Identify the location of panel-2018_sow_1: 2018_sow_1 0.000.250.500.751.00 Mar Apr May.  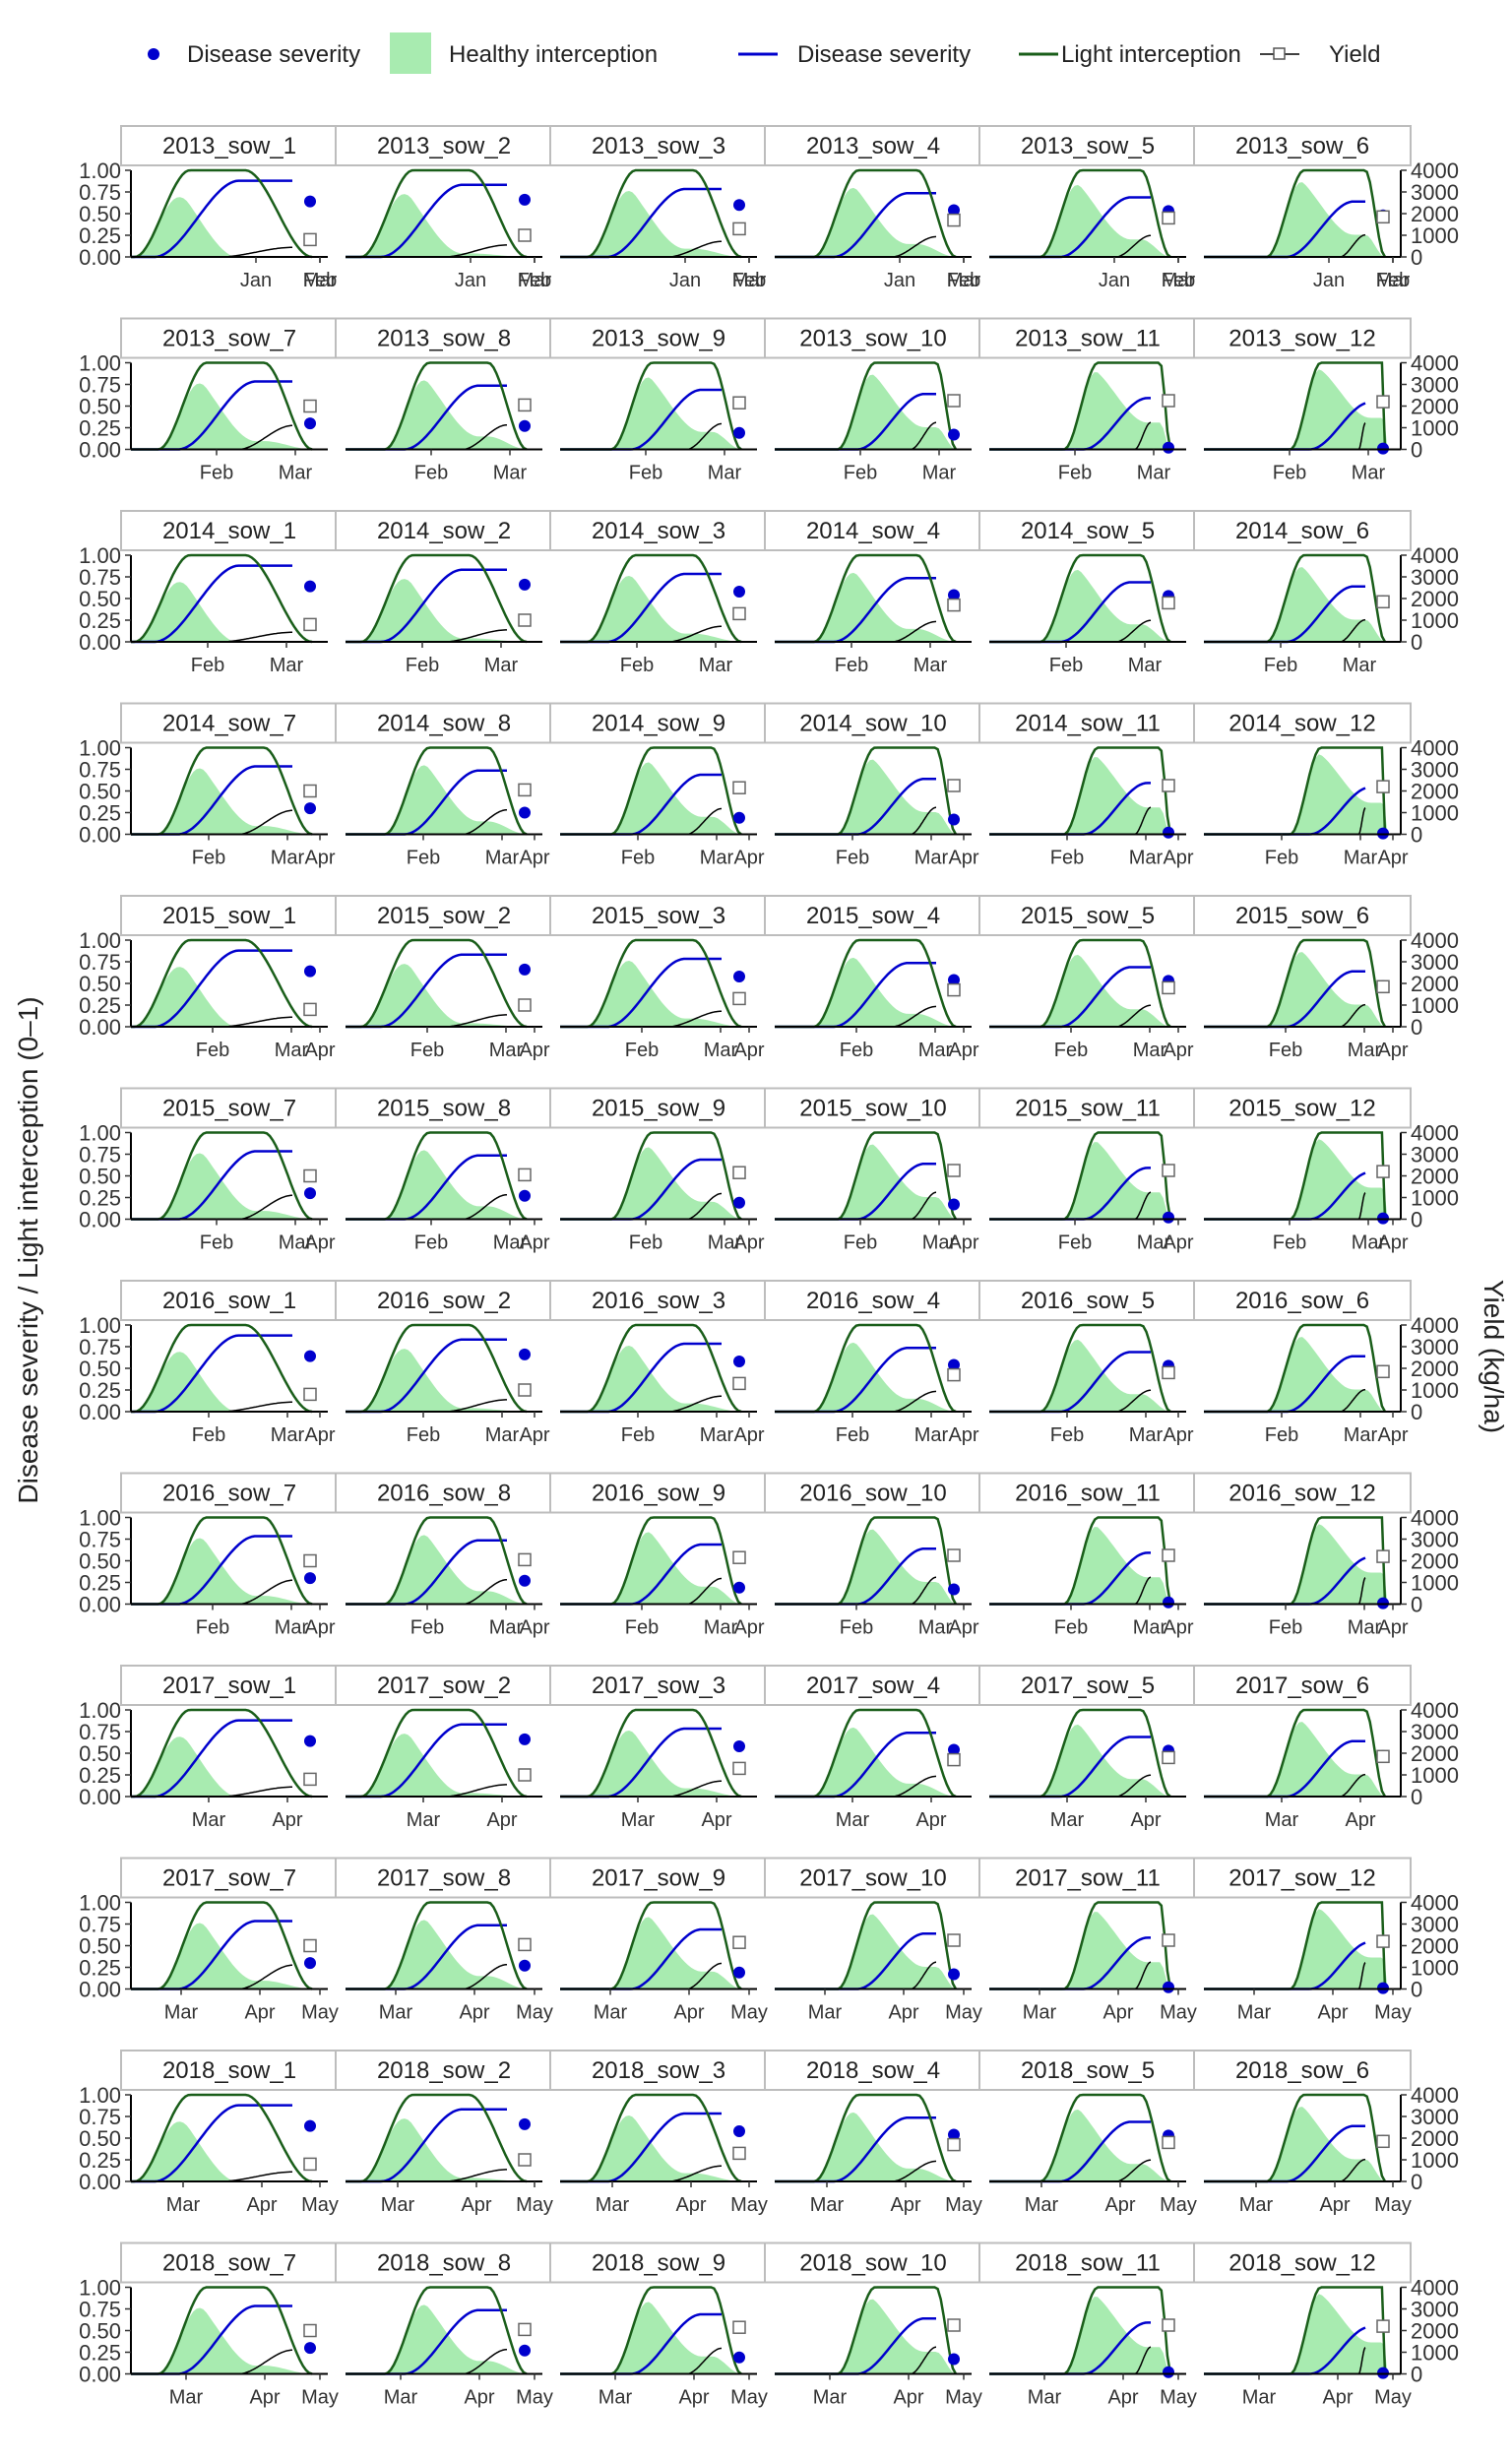
(209, 2133).